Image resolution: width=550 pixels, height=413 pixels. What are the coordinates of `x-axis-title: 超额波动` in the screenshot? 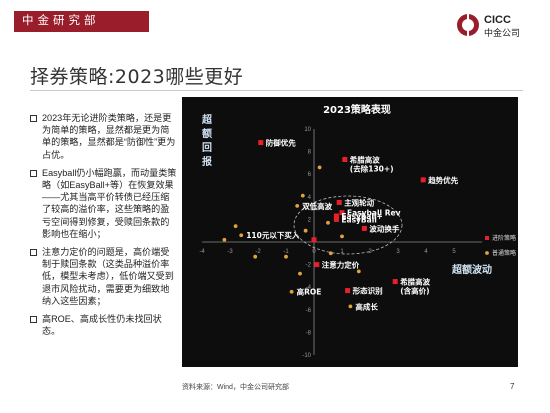 It's located at (471, 269).